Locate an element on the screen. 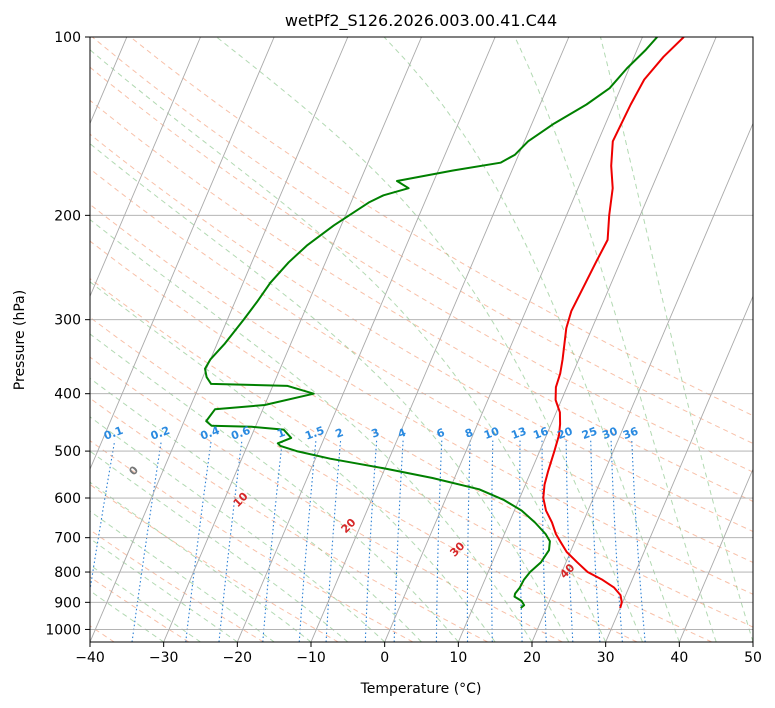 The image size is (775, 708). x-tick-label: −40 is located at coordinates (90, 658).